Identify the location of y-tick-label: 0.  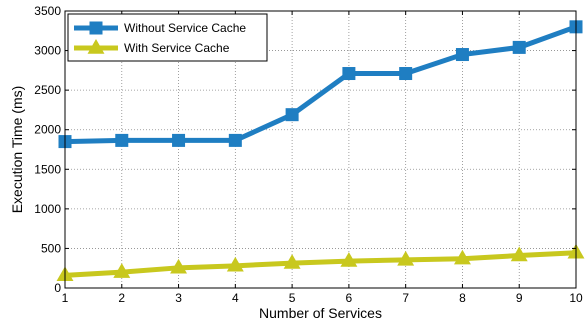
(57, 288).